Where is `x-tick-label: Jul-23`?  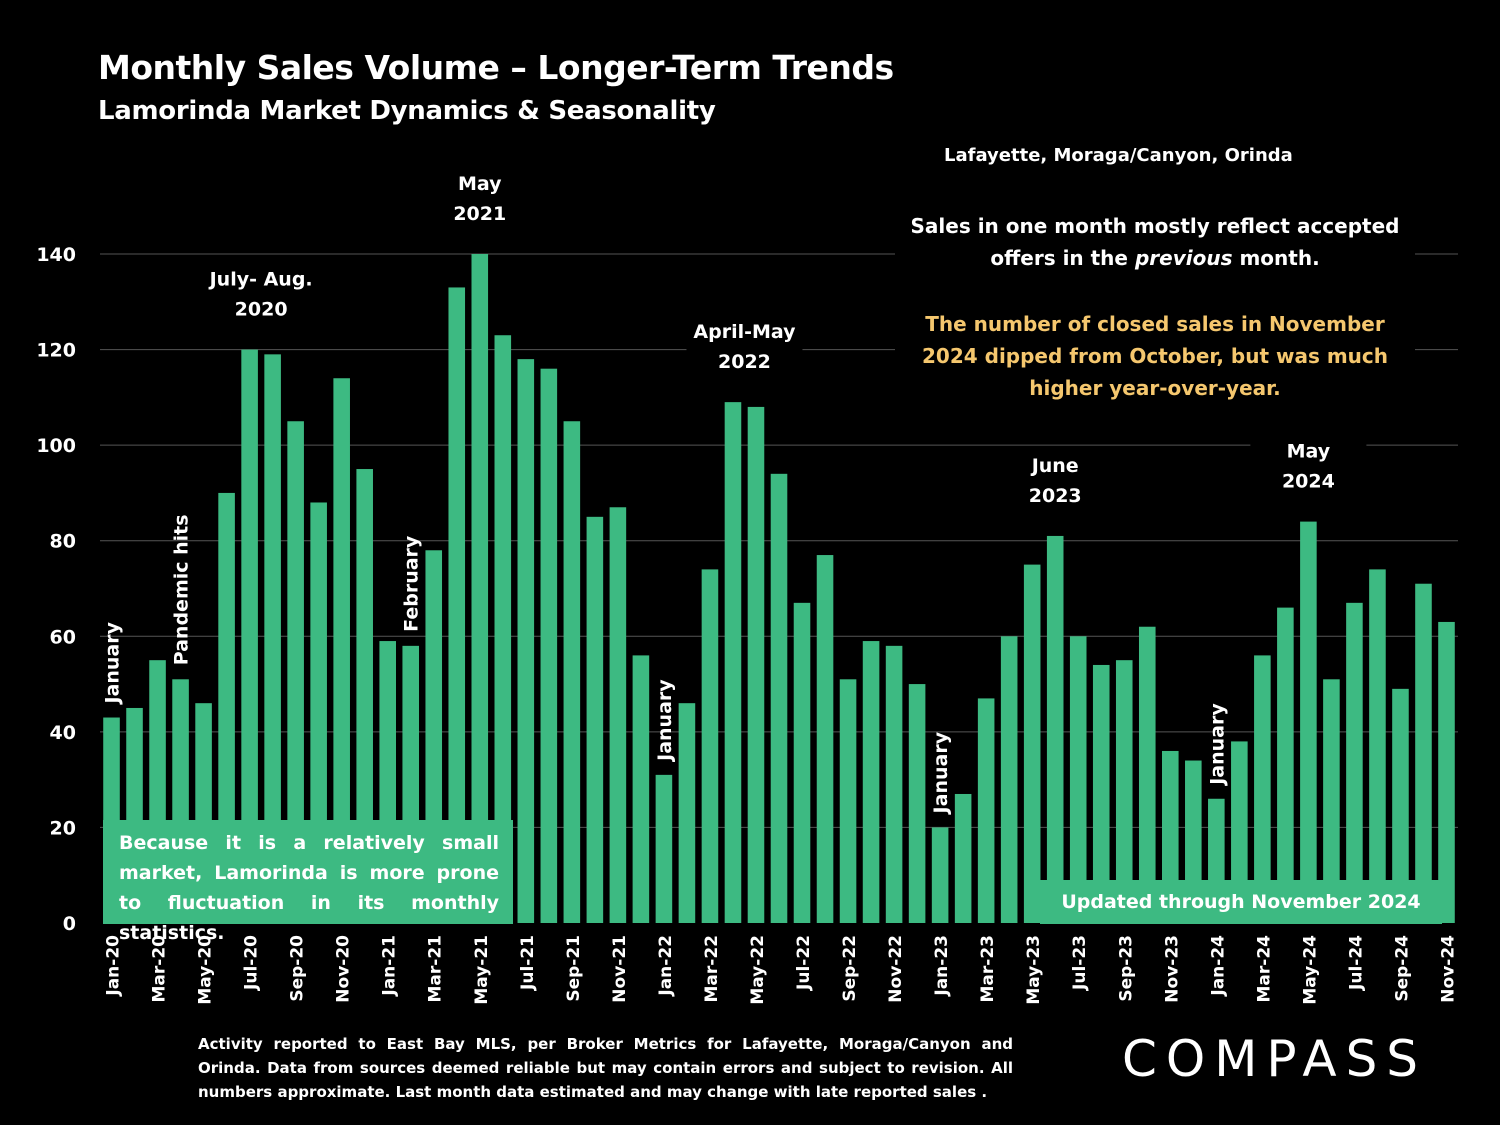 x-tick-label: Jul-23 is located at coordinates (1080, 963).